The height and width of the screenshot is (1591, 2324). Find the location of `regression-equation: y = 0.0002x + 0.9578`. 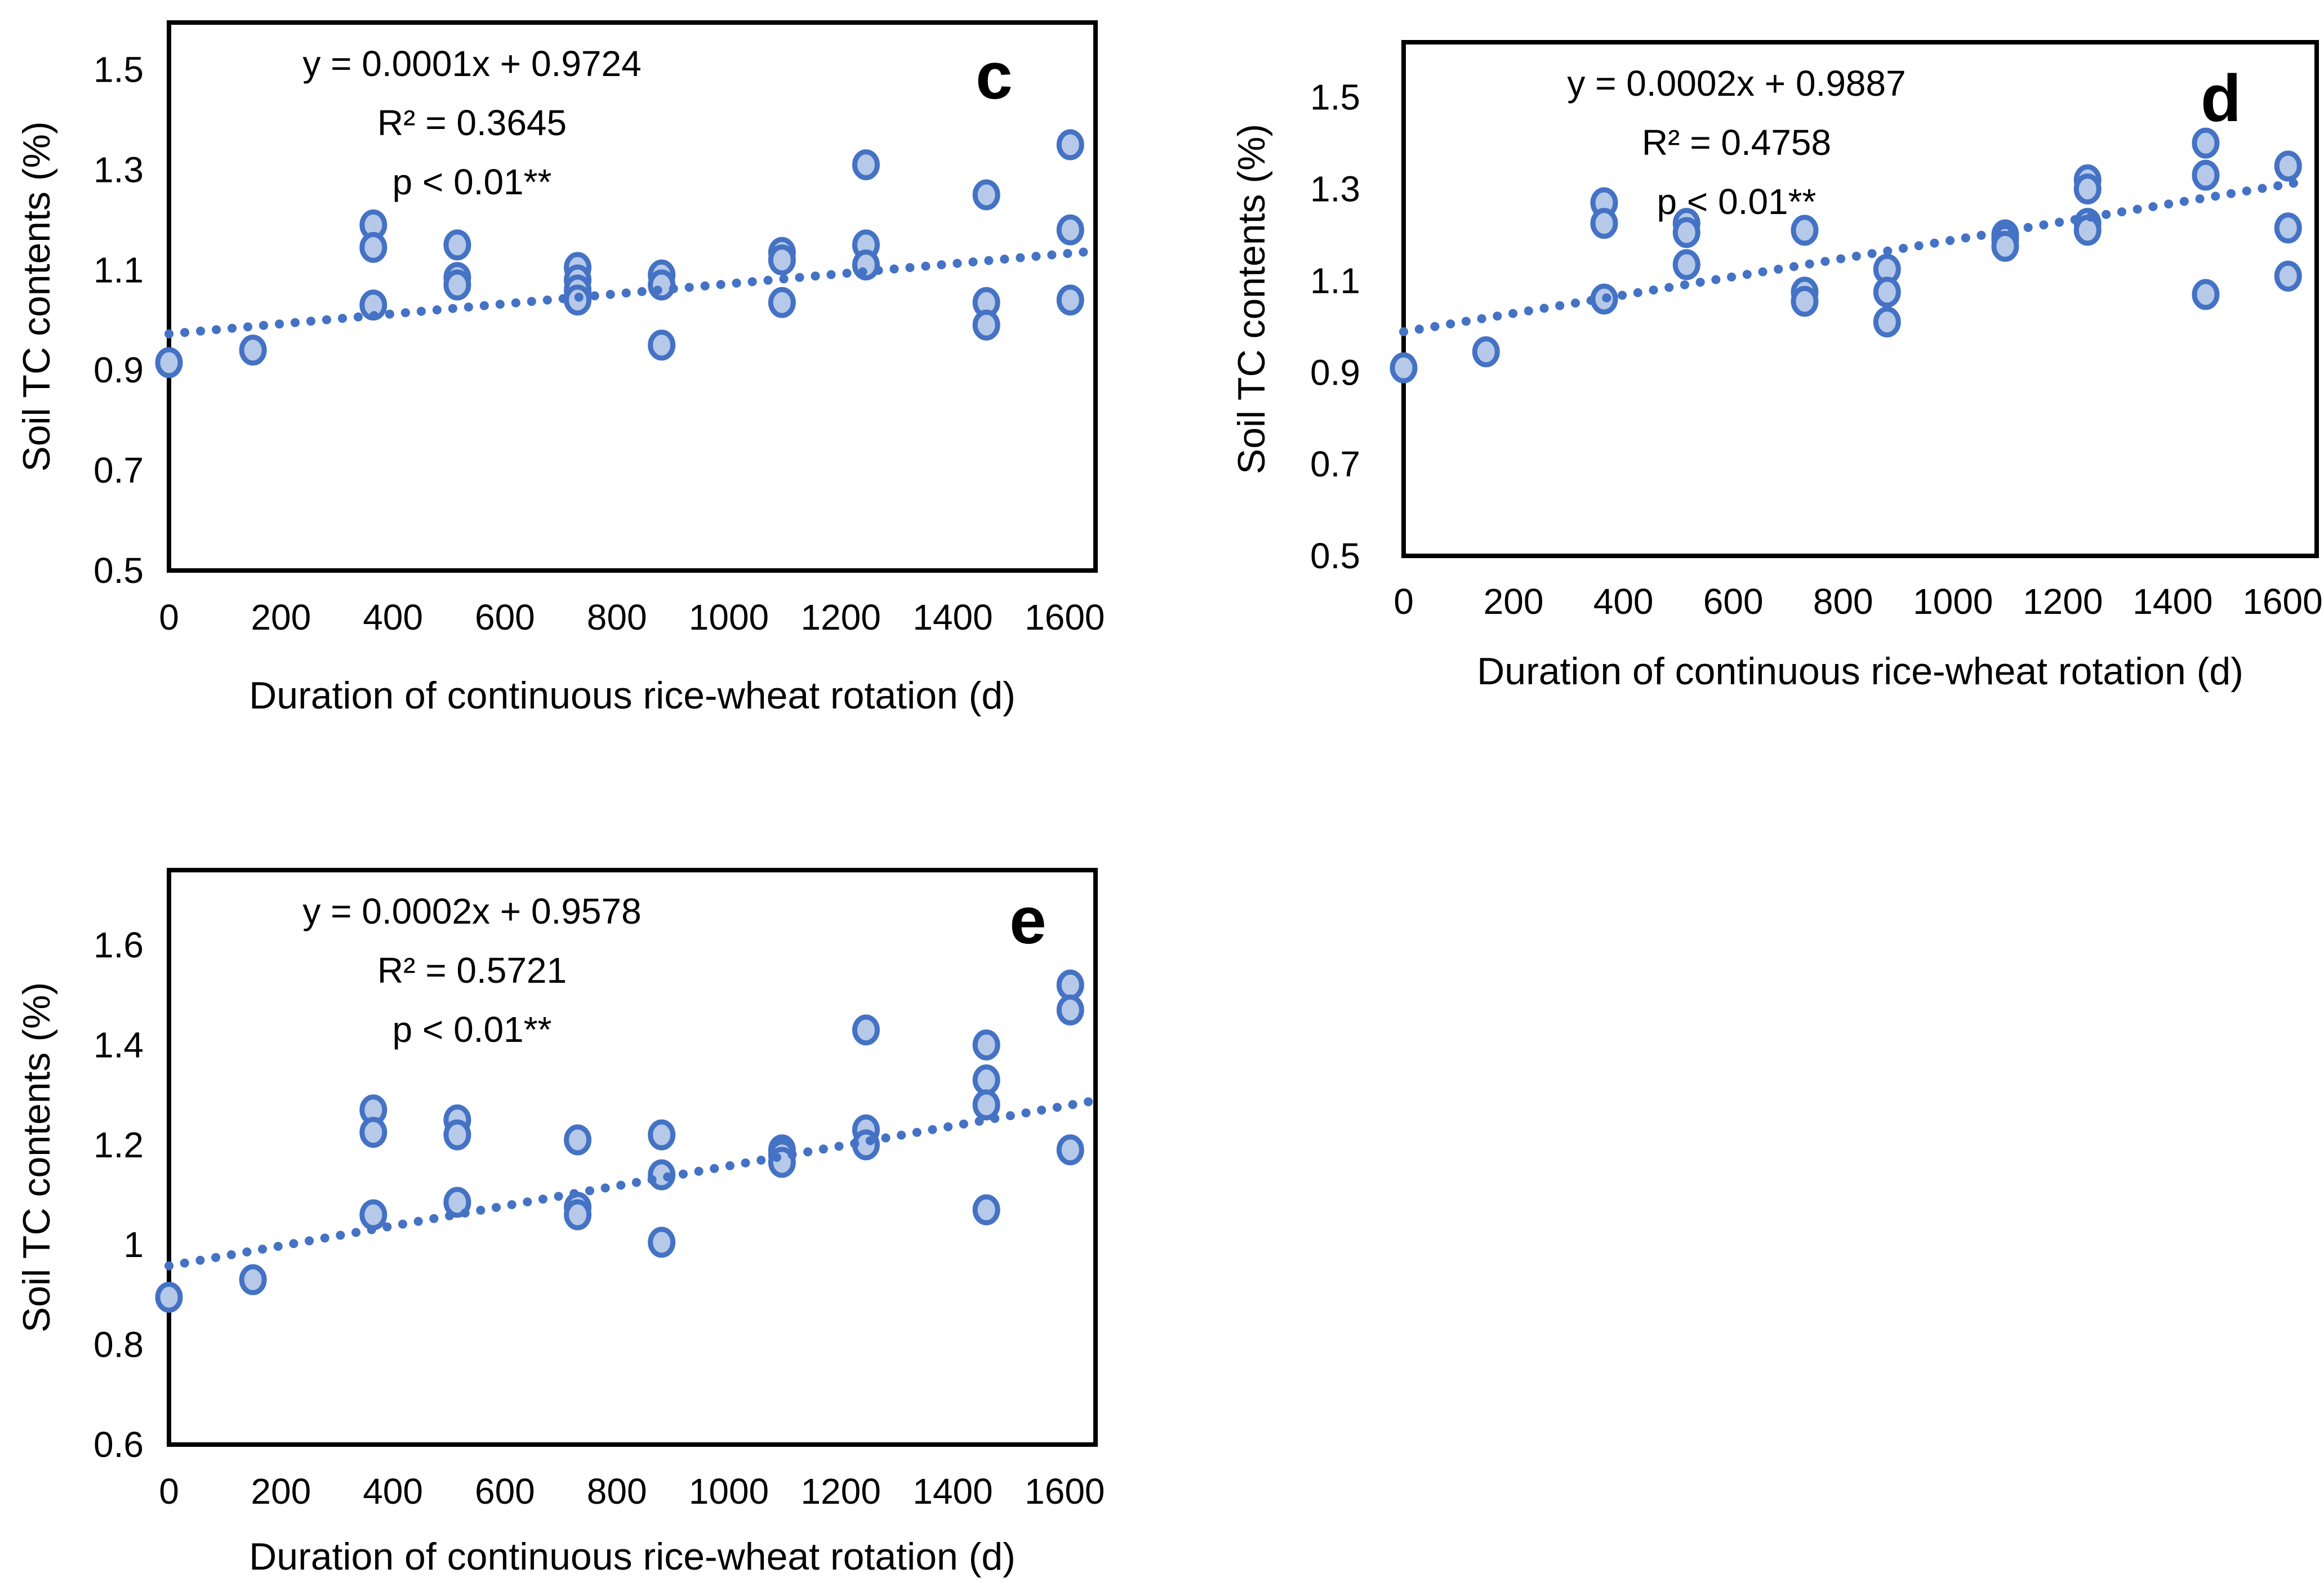

regression-equation: y = 0.0002x + 0.9578 is located at coordinates (472, 911).